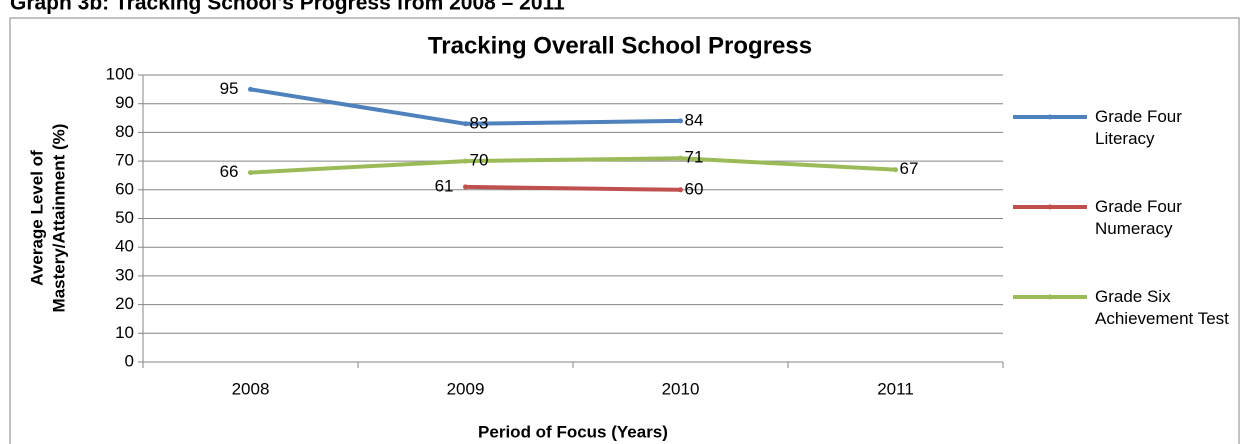  What do you see at coordinates (479, 160) in the screenshot?
I see `data-label: 70` at bounding box center [479, 160].